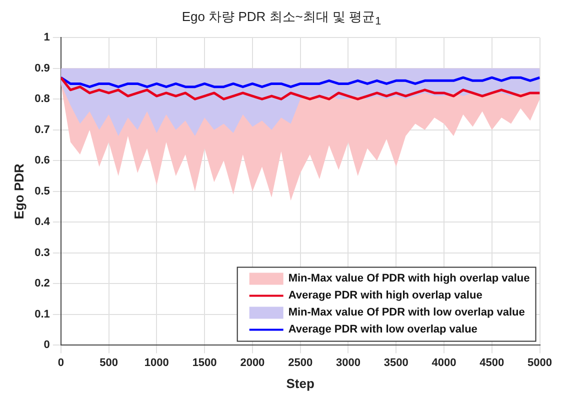 This screenshot has height=405, width=563. Describe the element at coordinates (18, 191) in the screenshot. I see `y-axis-title: Ego PDR` at that location.